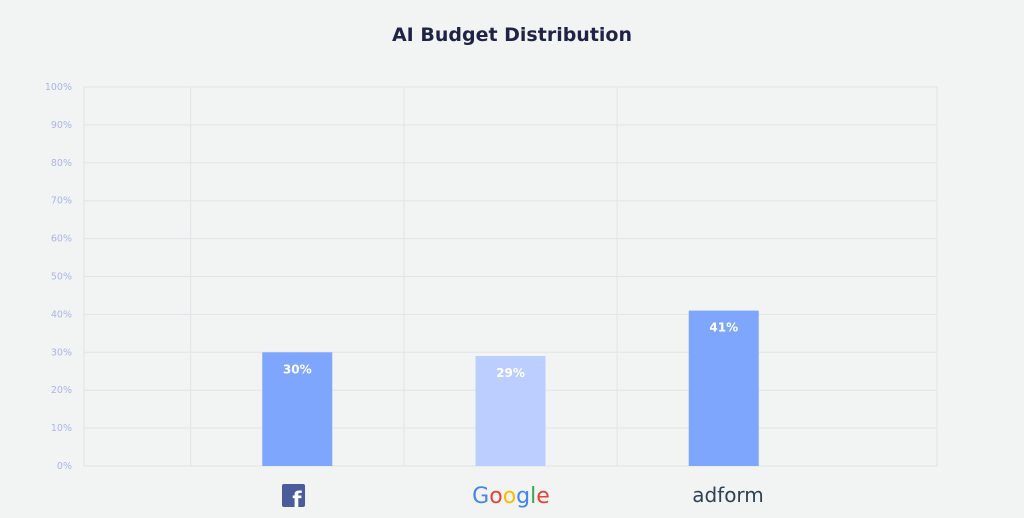 The height and width of the screenshot is (518, 1024). What do you see at coordinates (61, 125) in the screenshot?
I see `y-tick-label: 90%` at bounding box center [61, 125].